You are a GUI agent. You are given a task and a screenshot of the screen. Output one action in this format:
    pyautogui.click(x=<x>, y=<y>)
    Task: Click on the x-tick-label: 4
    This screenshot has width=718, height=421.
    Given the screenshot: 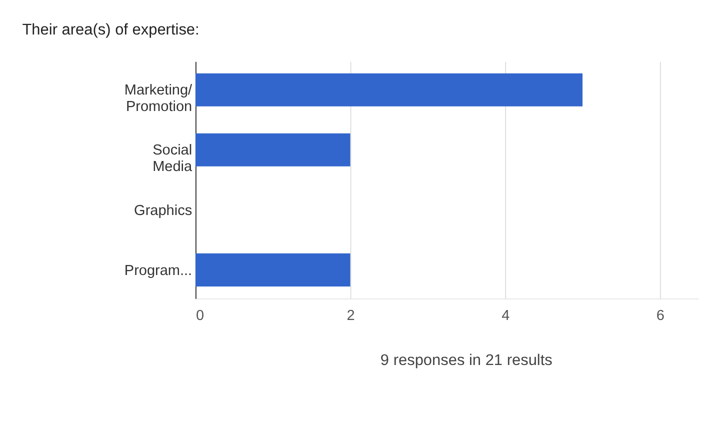 What is the action you would take?
    pyautogui.click(x=506, y=316)
    